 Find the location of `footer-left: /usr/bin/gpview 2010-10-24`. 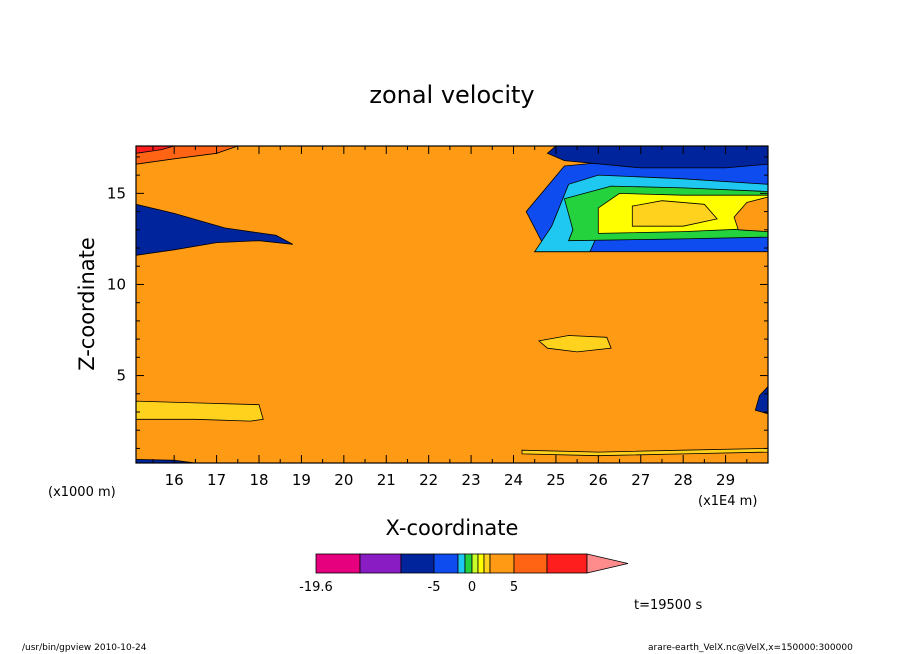

footer-left: /usr/bin/gpview 2010-10-24 is located at coordinates (84, 648).